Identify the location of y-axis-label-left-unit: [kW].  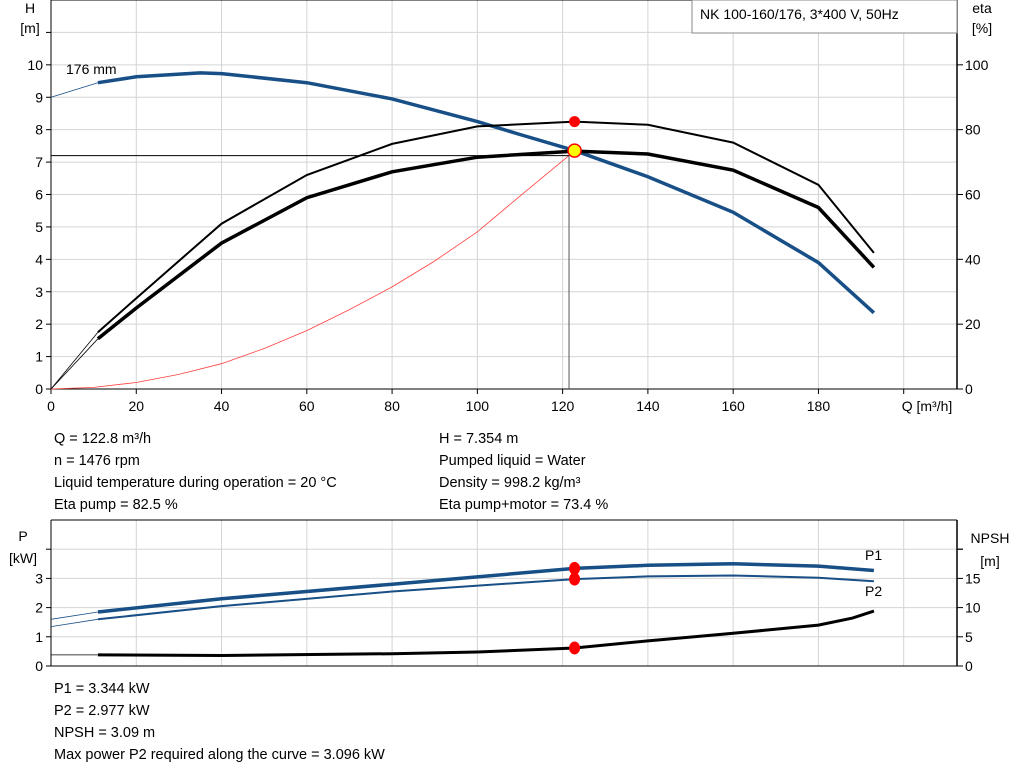
(23, 558).